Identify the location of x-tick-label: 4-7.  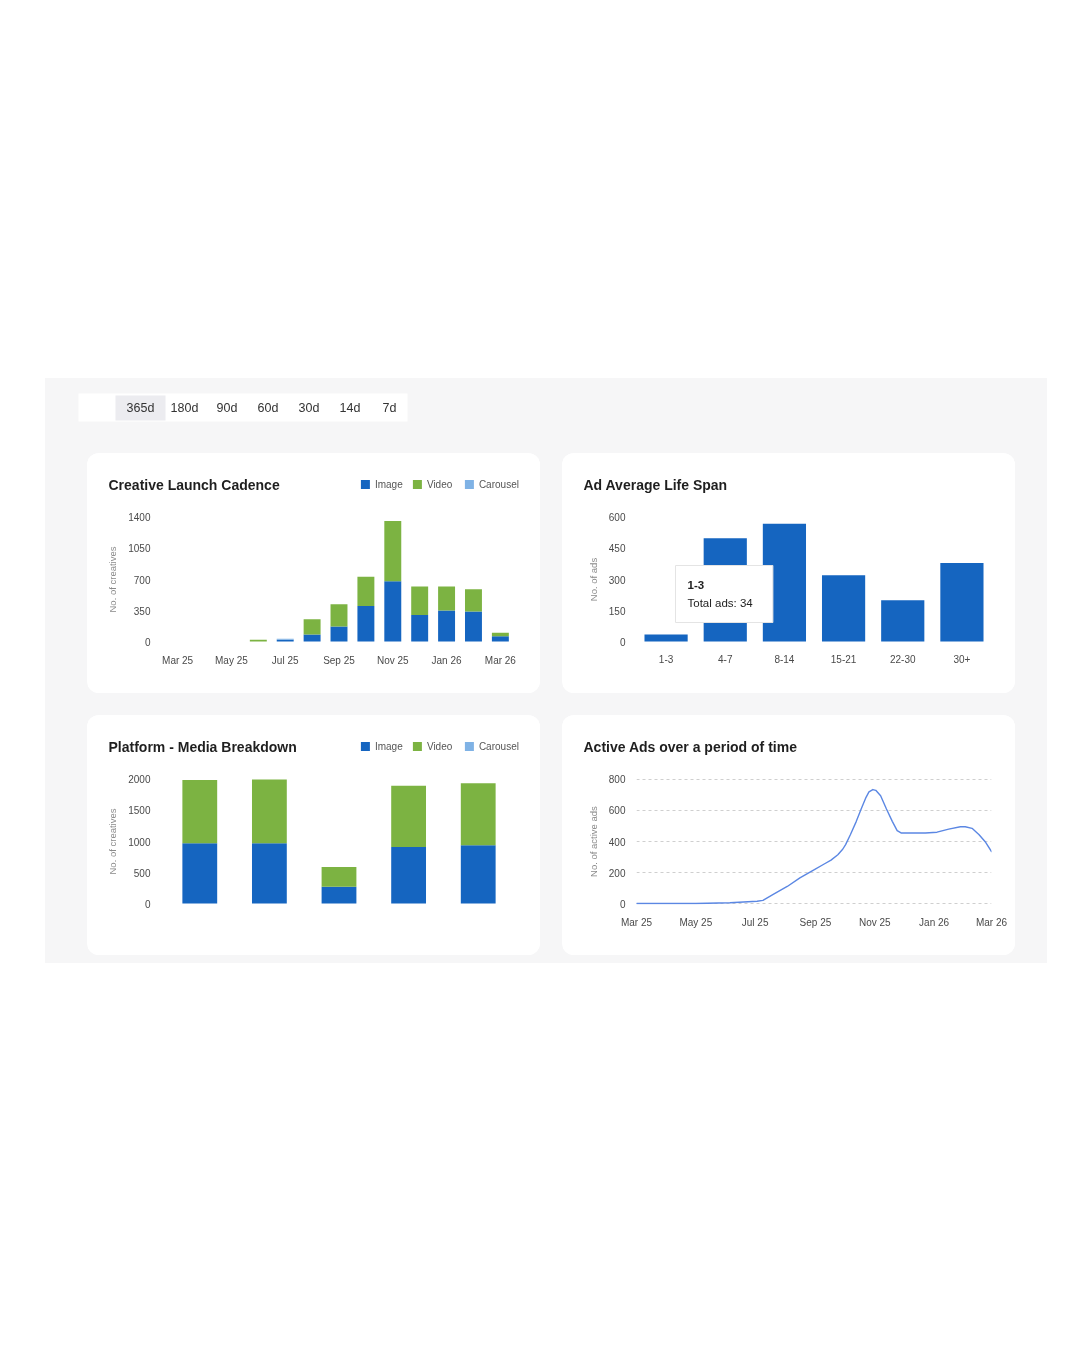
(725, 659).